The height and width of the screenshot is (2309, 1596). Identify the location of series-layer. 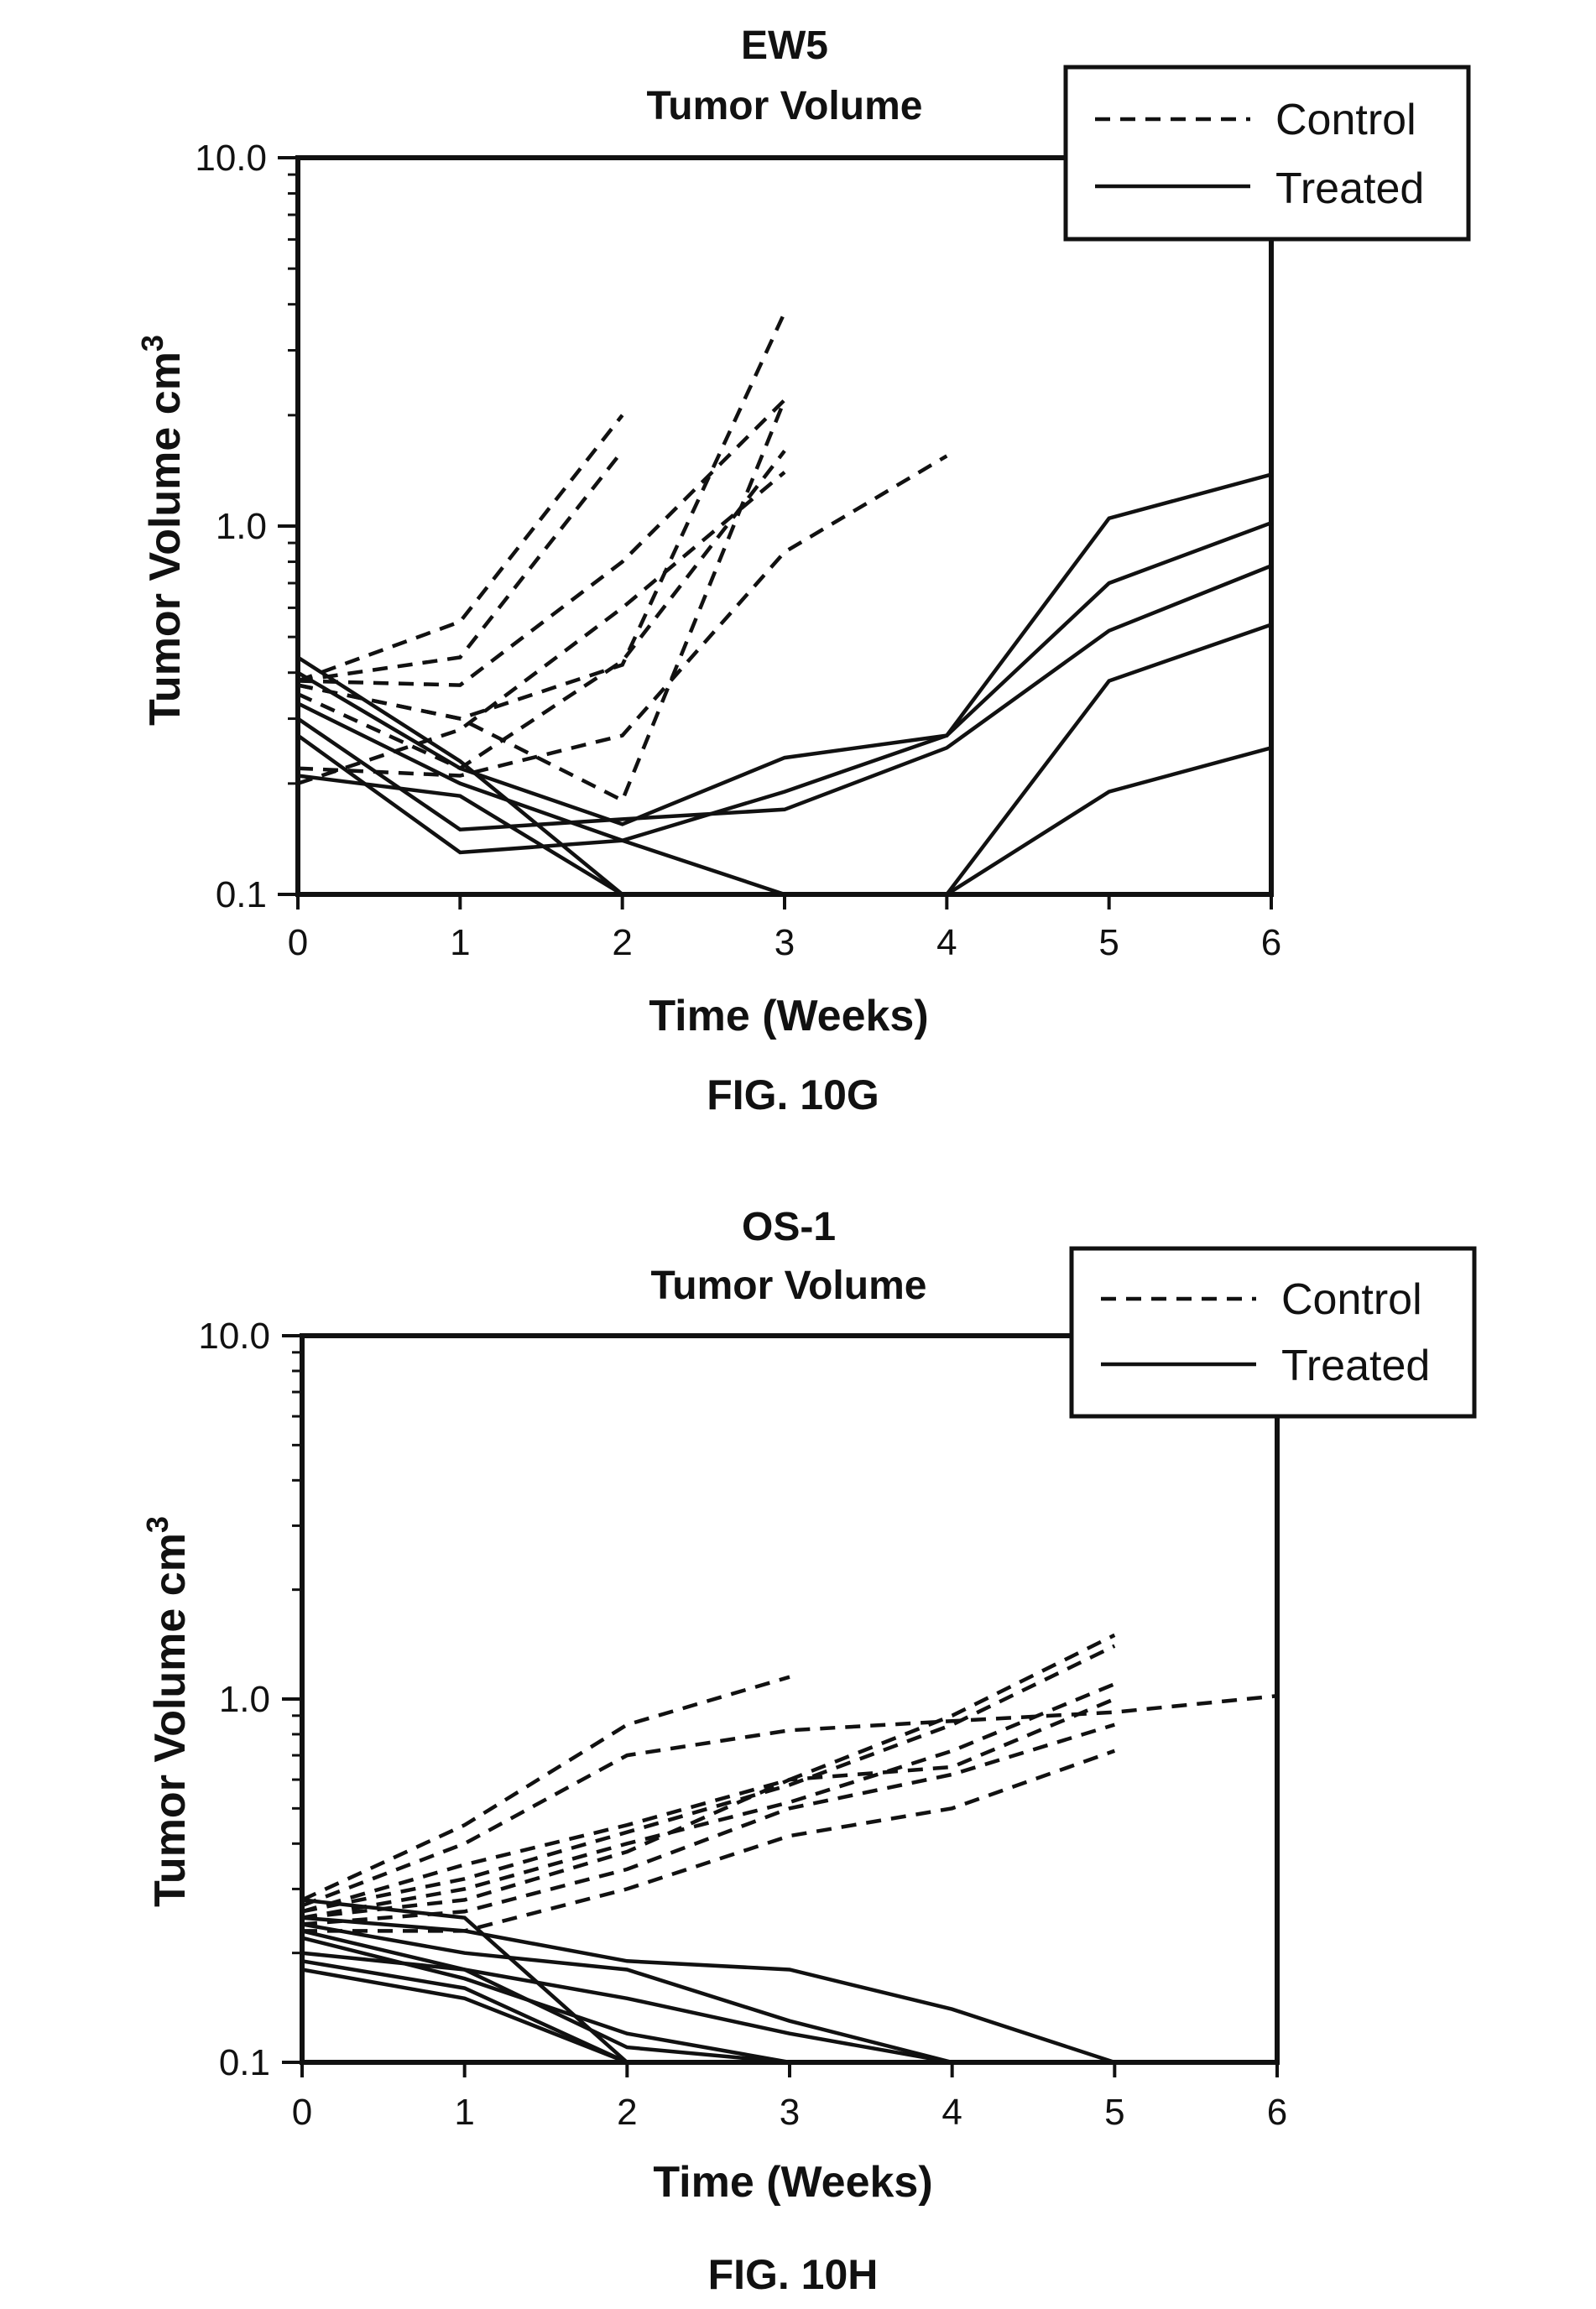
(789, 1848).